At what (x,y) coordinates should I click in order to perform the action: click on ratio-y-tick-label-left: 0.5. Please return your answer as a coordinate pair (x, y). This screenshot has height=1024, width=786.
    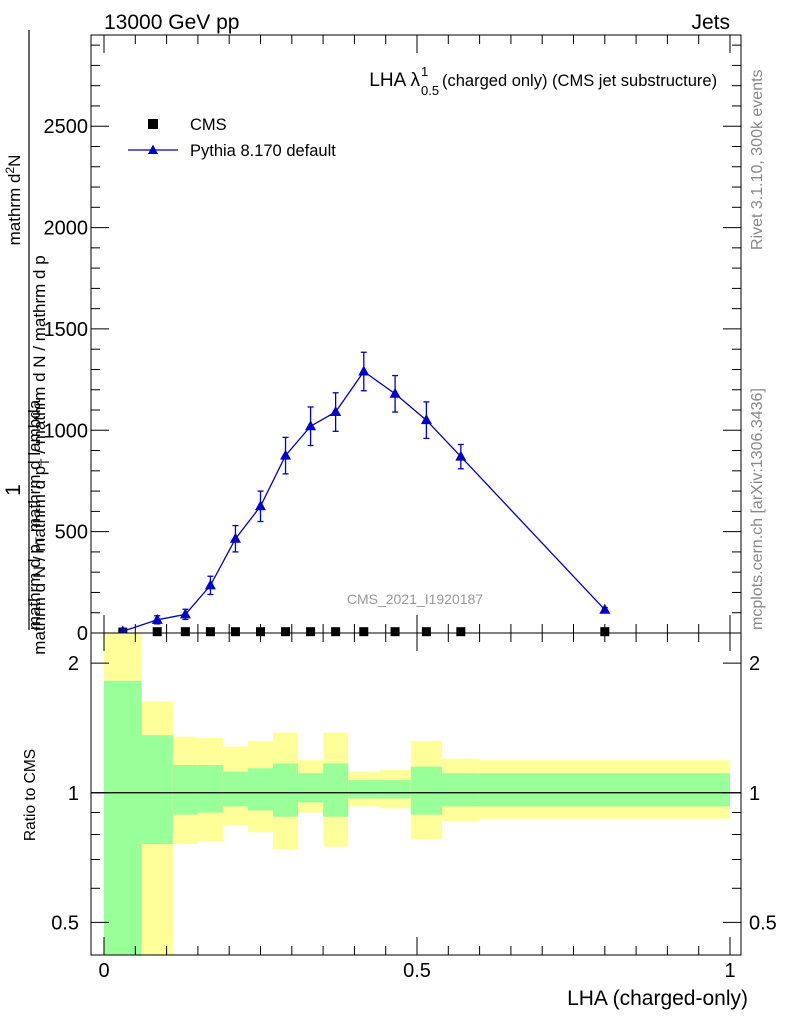
    Looking at the image, I should click on (65, 923).